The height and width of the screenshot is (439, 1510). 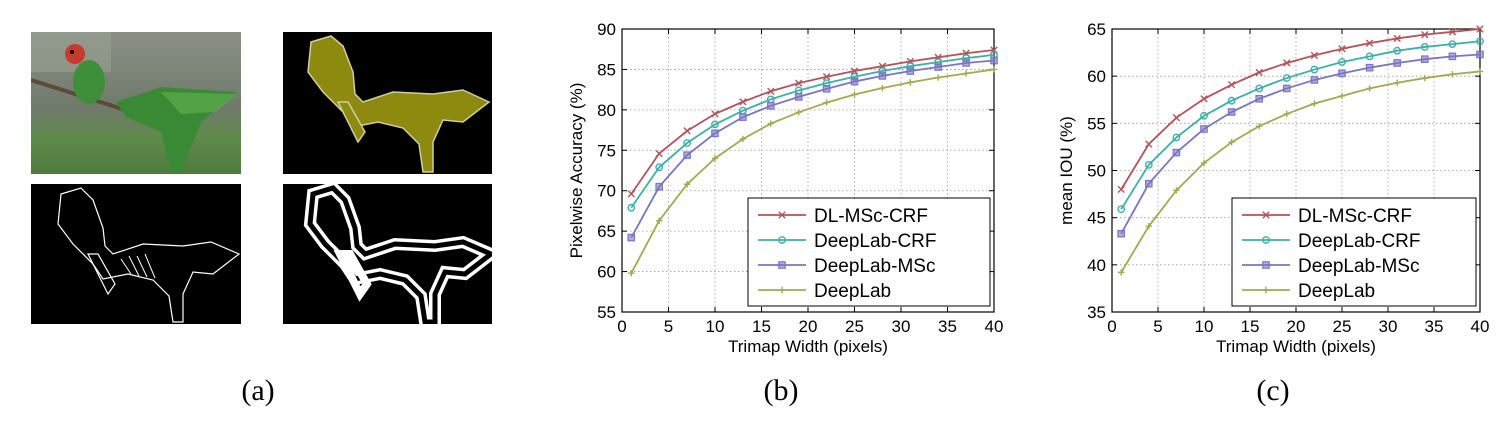 What do you see at coordinates (1355, 216) in the screenshot?
I see `legend-label: DL-MSc-CRF` at bounding box center [1355, 216].